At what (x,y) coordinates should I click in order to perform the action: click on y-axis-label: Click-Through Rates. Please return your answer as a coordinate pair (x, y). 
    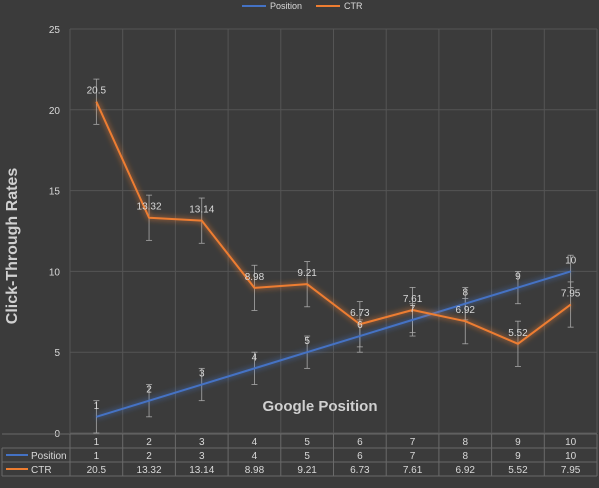
    Looking at the image, I should click on (12, 246).